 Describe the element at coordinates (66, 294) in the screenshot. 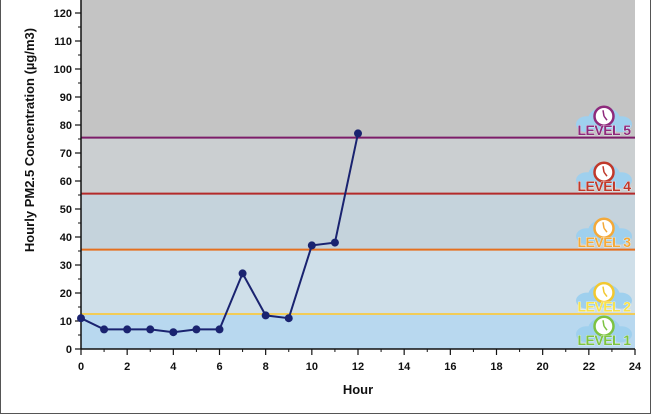

I see `y-tick-label: 20` at that location.